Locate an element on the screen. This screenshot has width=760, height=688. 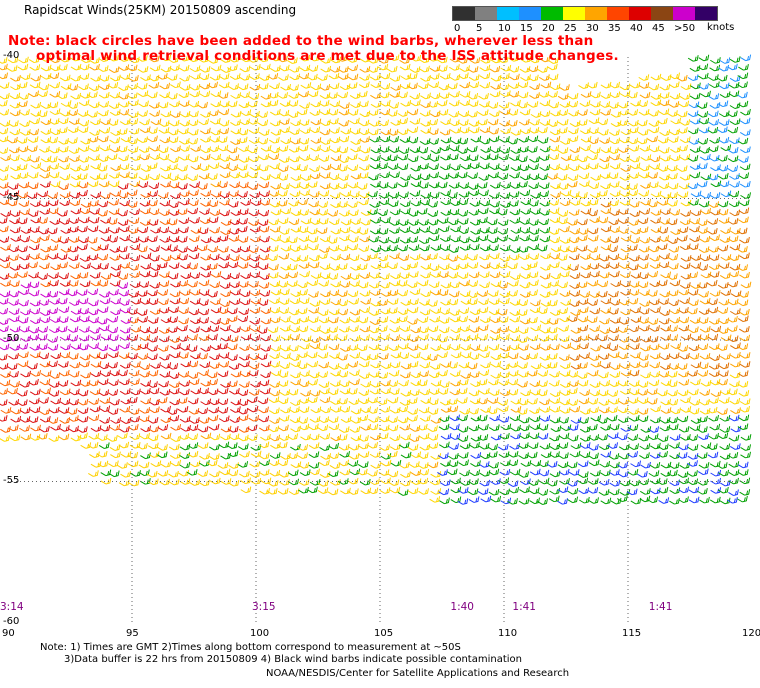
lon-label: 90 is located at coordinates (8, 633).